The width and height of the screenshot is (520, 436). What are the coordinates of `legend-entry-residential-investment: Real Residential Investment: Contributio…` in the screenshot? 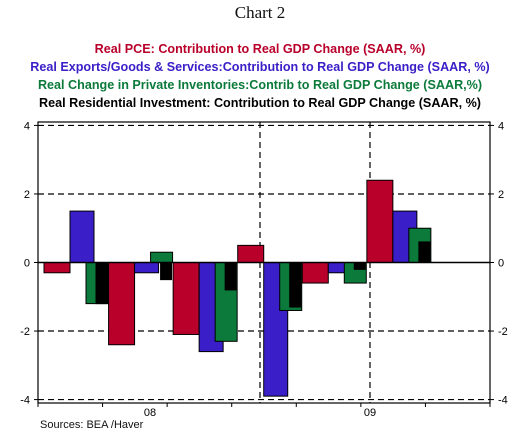 It's located at (260, 103).